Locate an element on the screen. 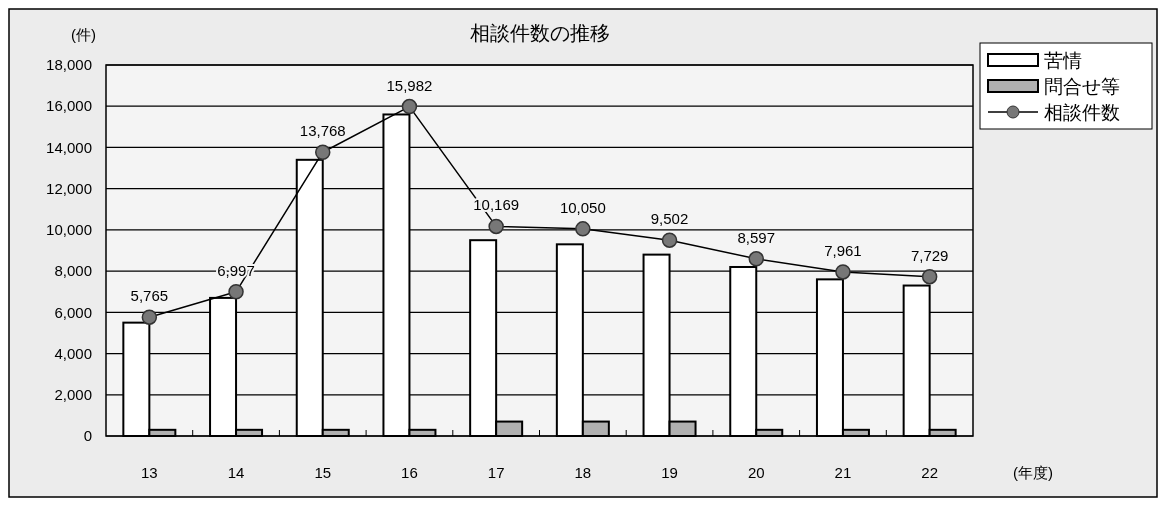 The height and width of the screenshot is (506, 1166). x-tick-label: 22 is located at coordinates (929, 472).